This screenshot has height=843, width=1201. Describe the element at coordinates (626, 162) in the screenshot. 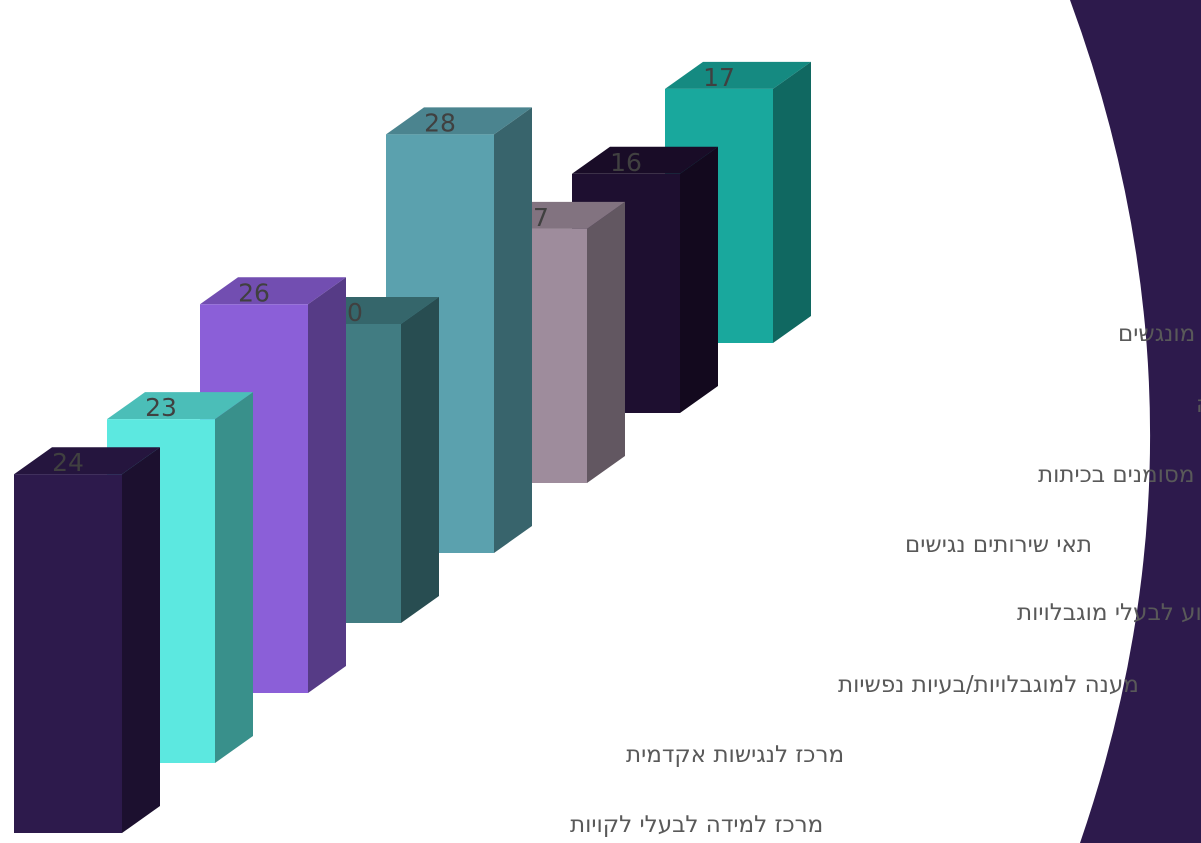

I see `data-label: 16` at that location.